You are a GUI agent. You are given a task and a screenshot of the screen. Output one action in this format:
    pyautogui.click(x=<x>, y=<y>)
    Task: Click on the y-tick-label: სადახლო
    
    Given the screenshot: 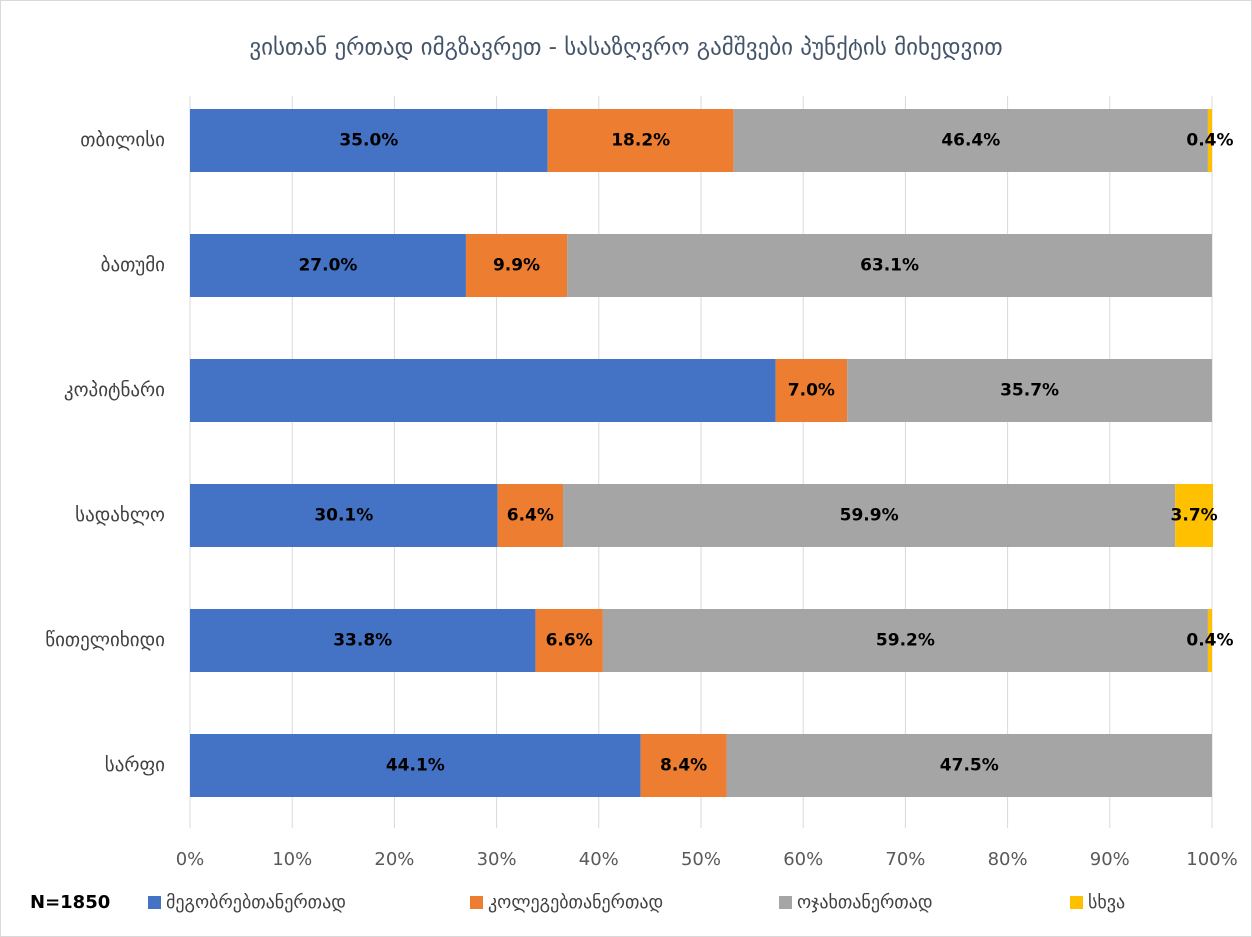 What is the action you would take?
    pyautogui.click(x=120, y=515)
    